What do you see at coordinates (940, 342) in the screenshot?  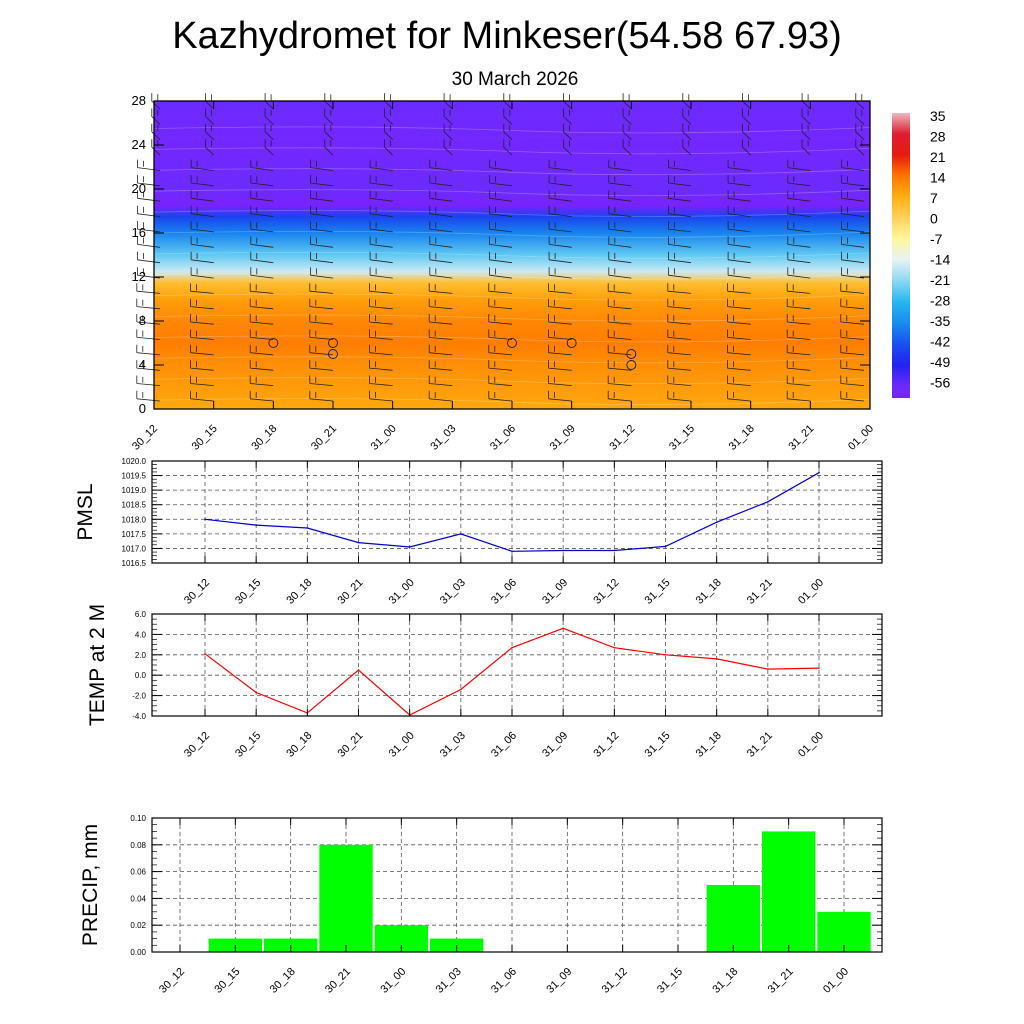 I see `colorbar-label: -42` at bounding box center [940, 342].